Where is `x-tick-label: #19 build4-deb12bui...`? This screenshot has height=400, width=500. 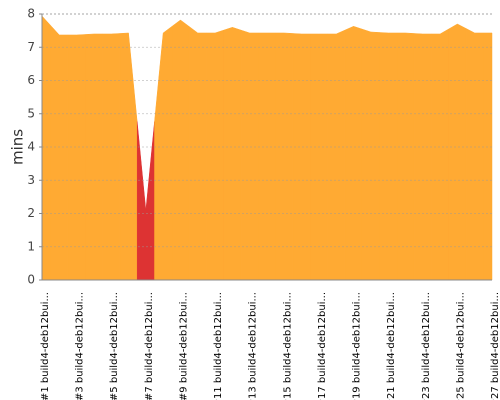
x-tick-label: #19 build4-deb12bui... is located at coordinates (357, 346).